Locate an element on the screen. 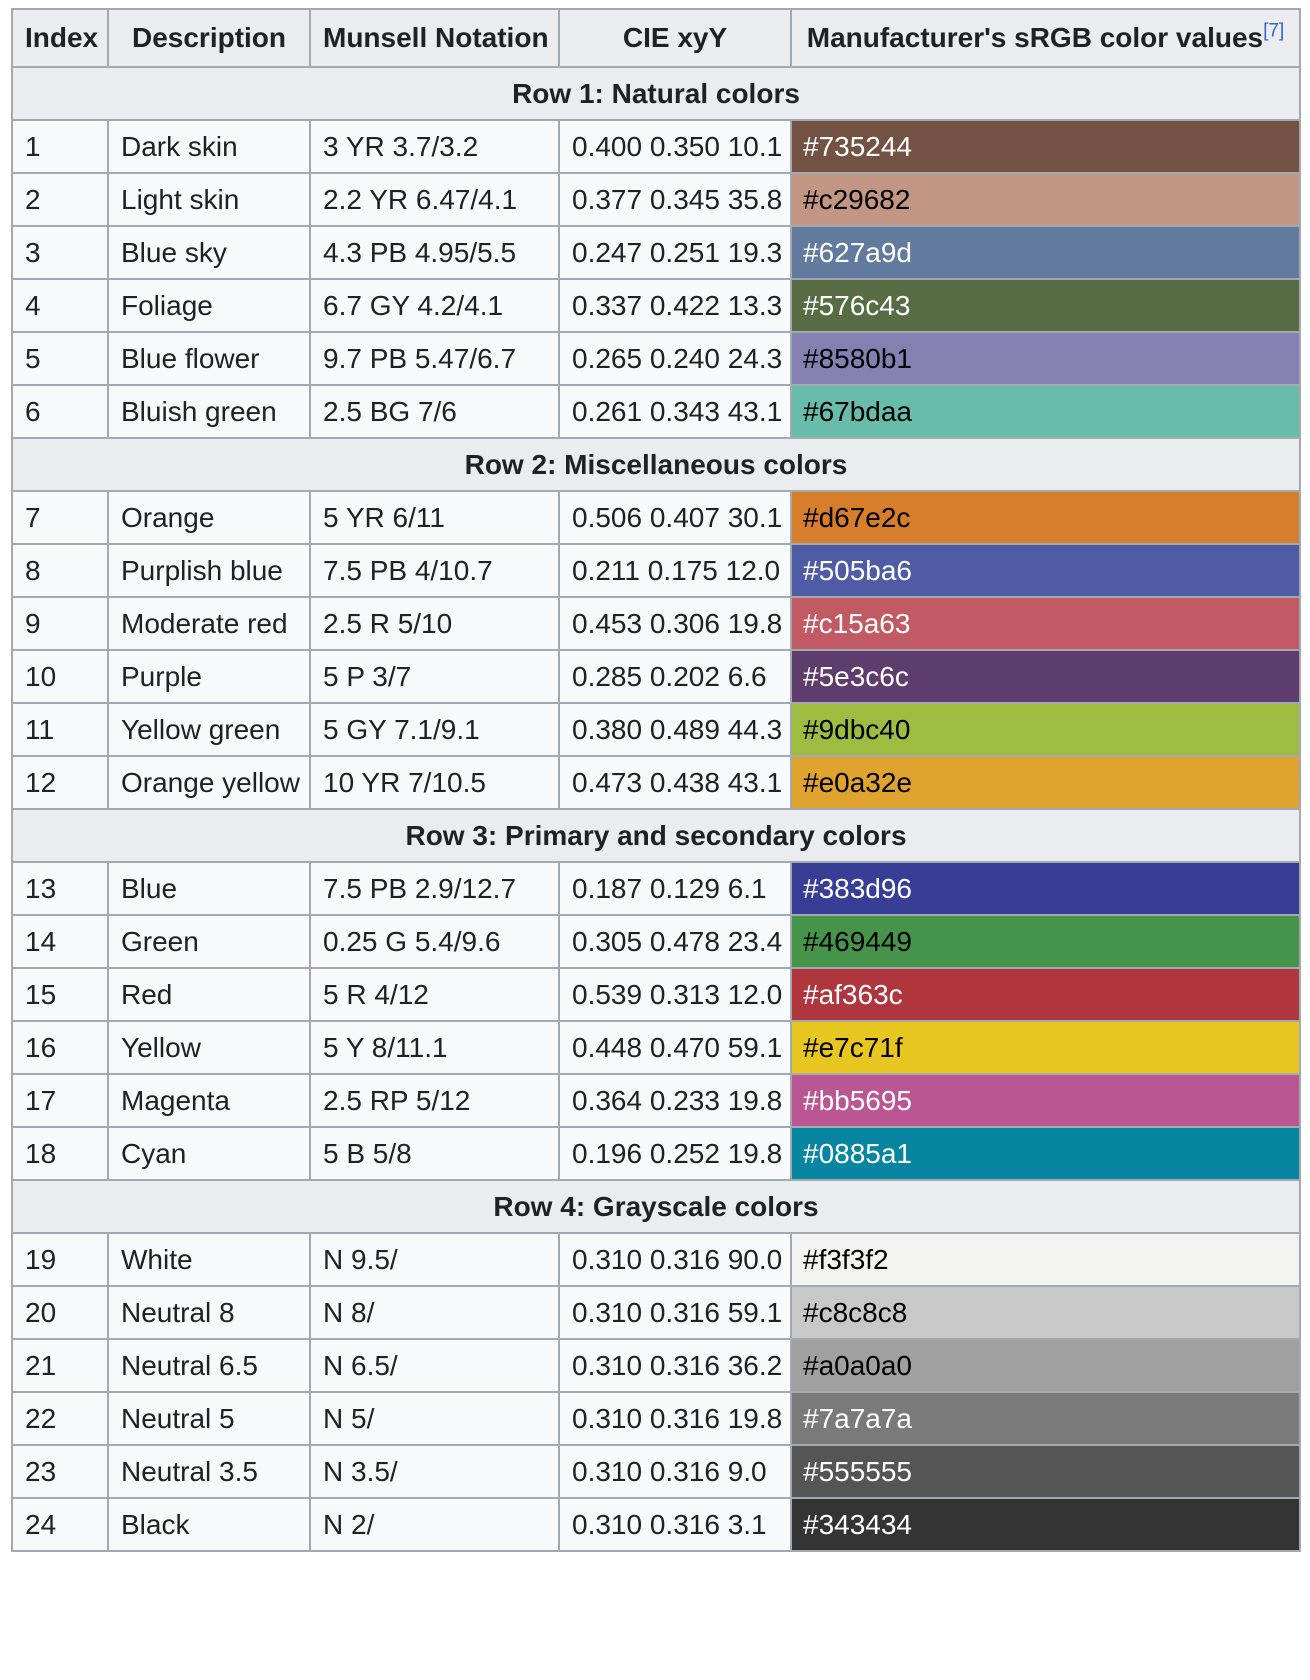 This screenshot has height=1680, width=1310. cell-srgb-swatch: #c8c8c8 is located at coordinates (1045, 1312).